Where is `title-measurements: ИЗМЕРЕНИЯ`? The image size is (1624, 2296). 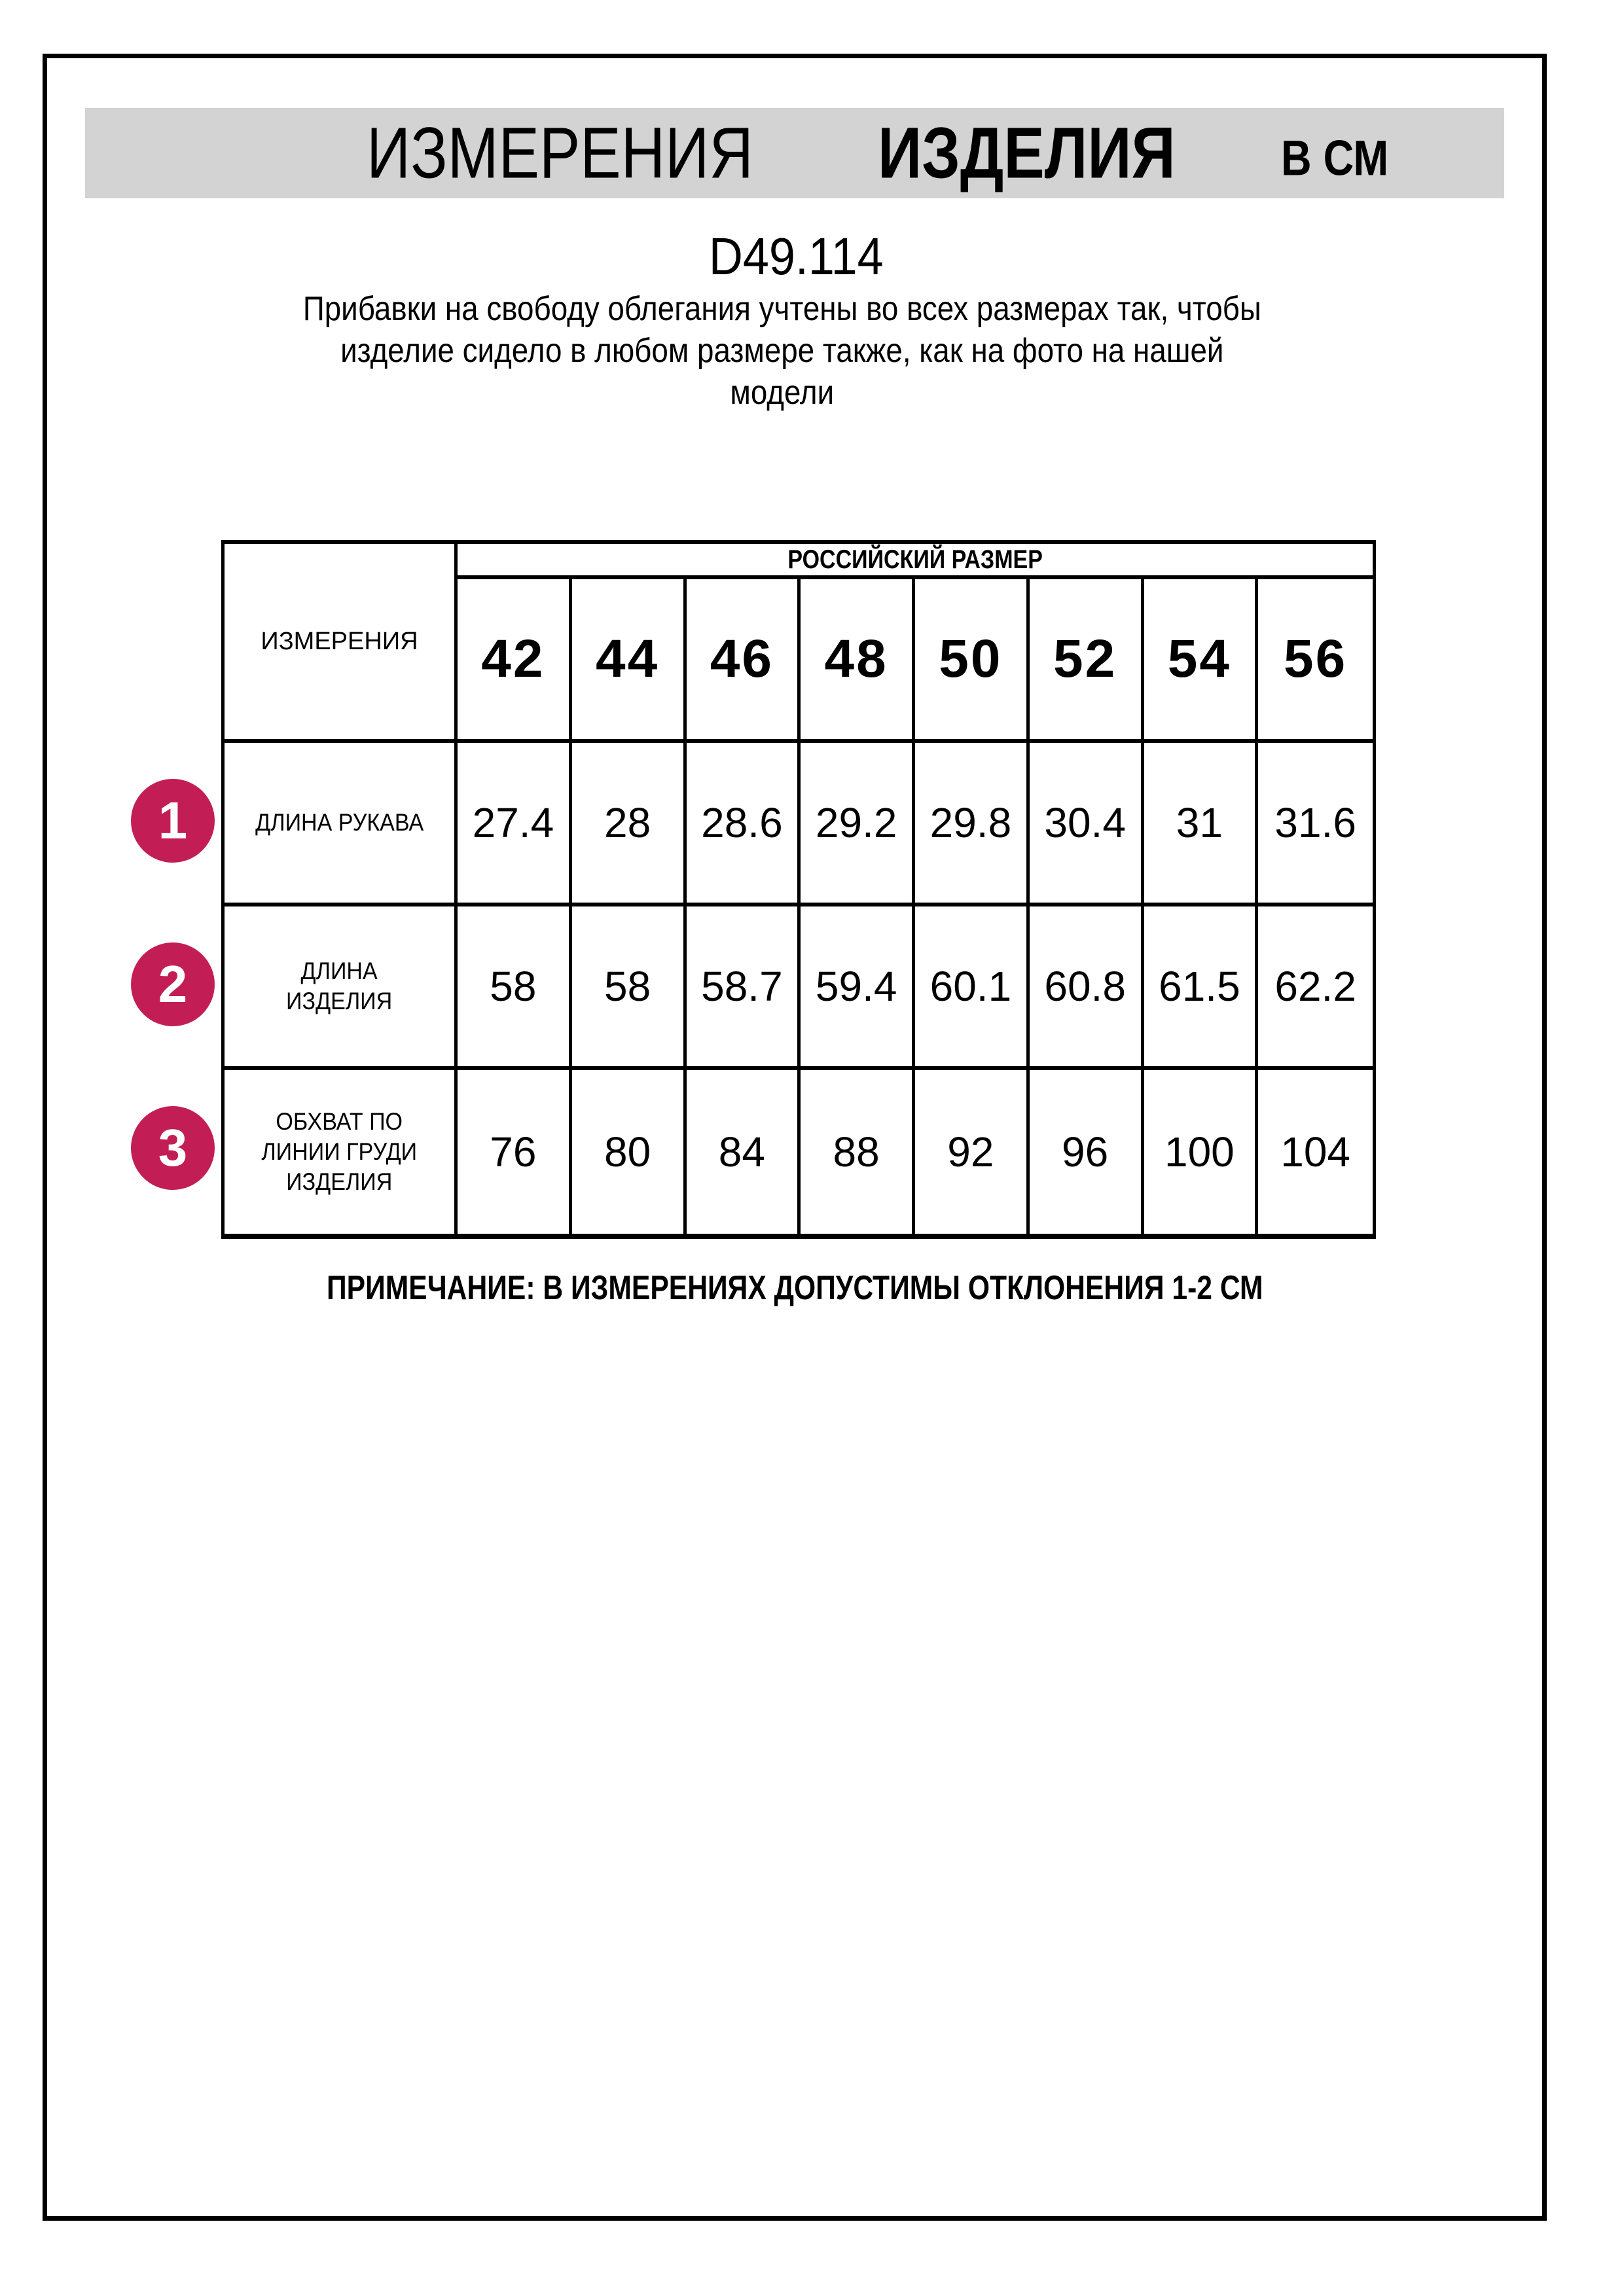 title-measurements: ИЗМЕРЕНИЯ is located at coordinates (560, 153).